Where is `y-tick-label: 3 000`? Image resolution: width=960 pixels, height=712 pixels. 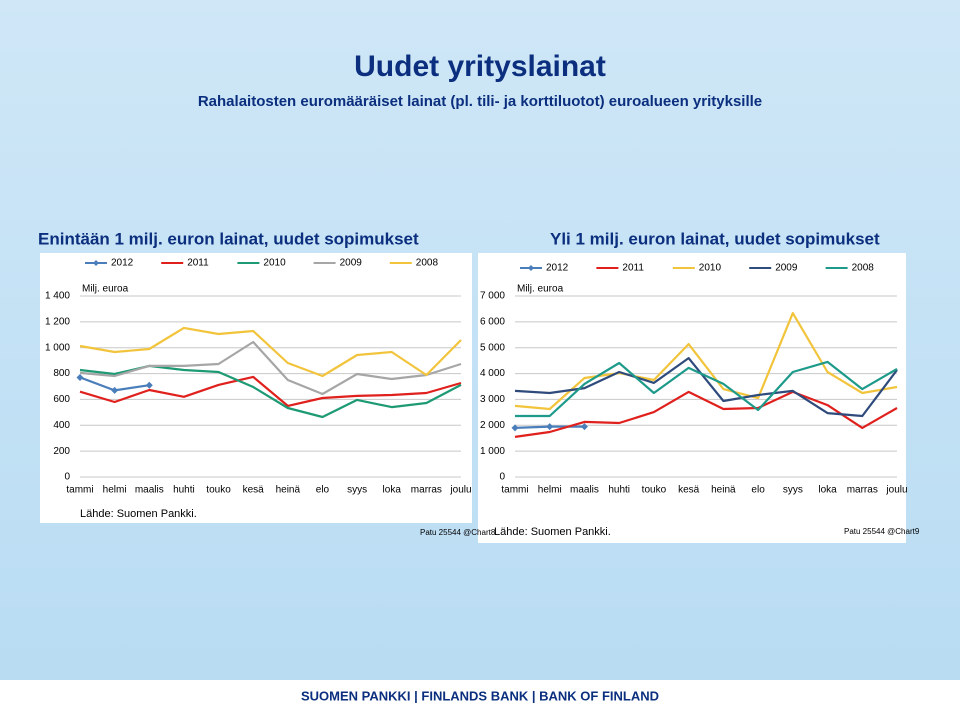 y-tick-label: 3 000 is located at coordinates (492, 399).